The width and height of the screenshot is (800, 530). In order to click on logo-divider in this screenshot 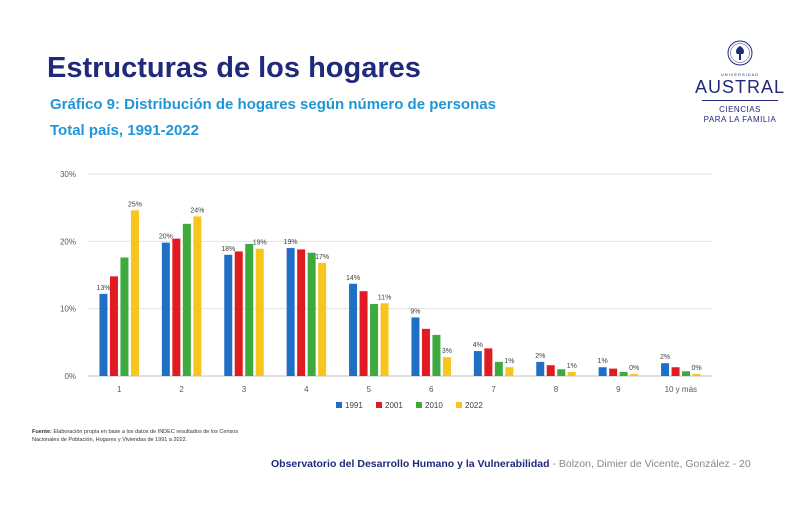, I will do `click(740, 100)`.